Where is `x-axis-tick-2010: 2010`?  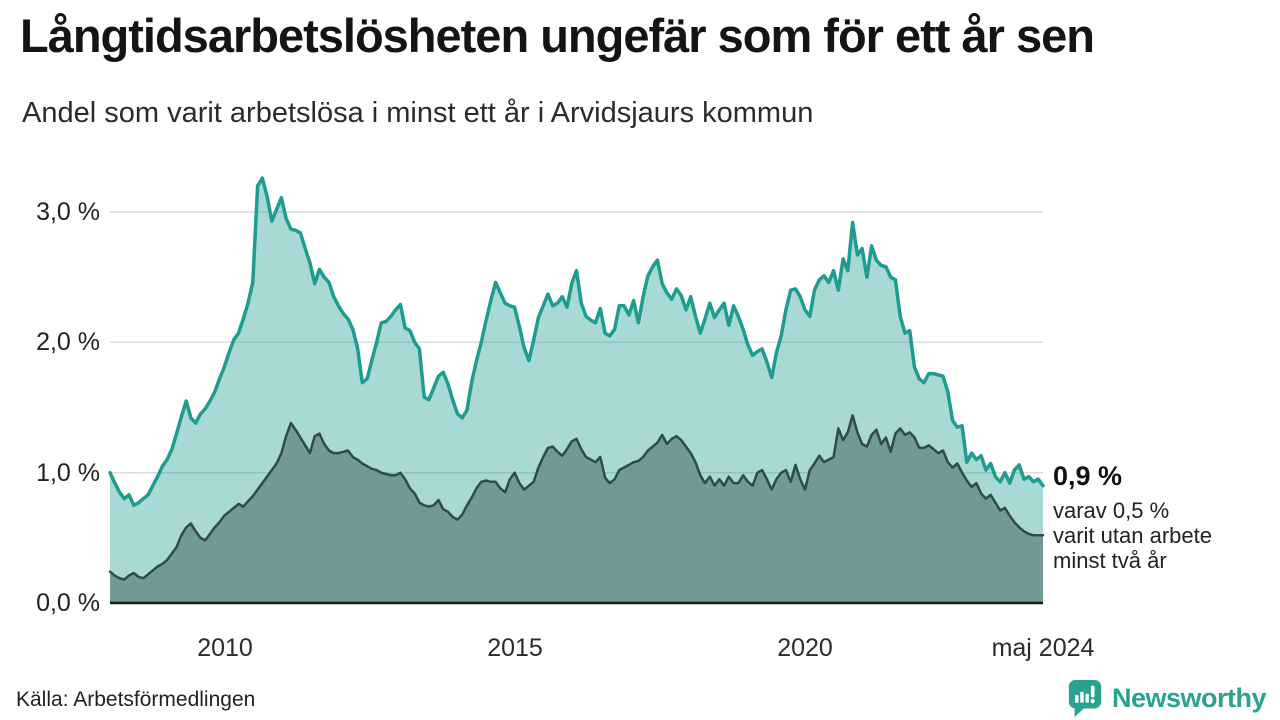
x-axis-tick-2010: 2010 is located at coordinates (225, 648).